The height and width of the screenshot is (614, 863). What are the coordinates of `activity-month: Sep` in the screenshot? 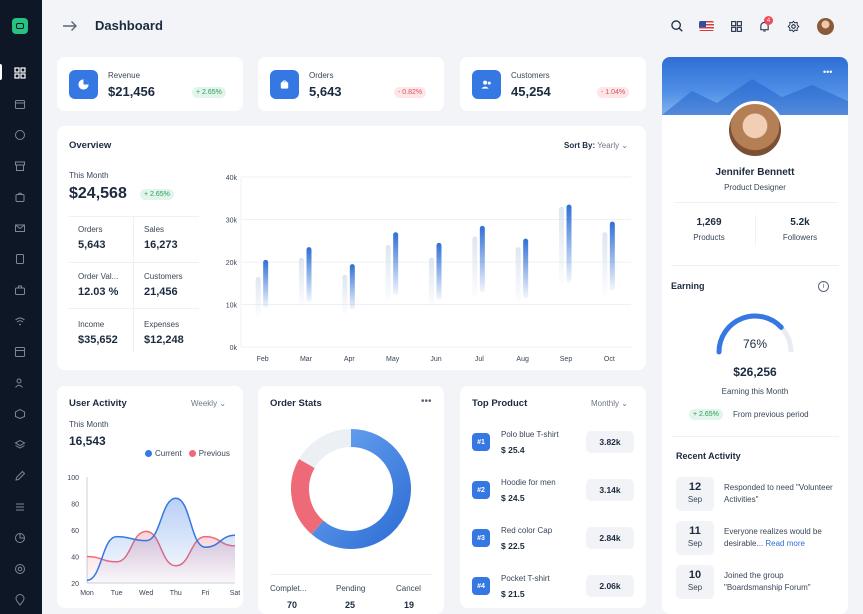 It's located at (695, 499).